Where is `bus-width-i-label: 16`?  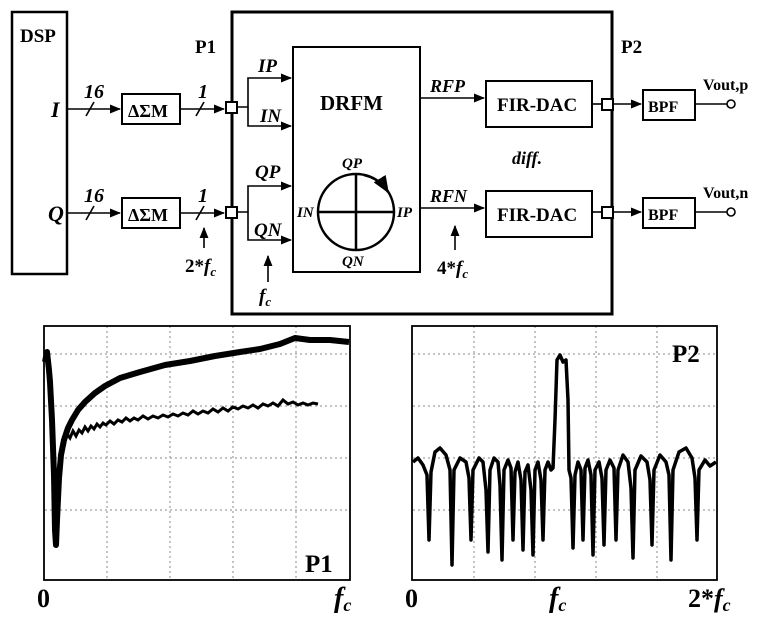
bus-width-i-label: 16 is located at coordinates (94, 92).